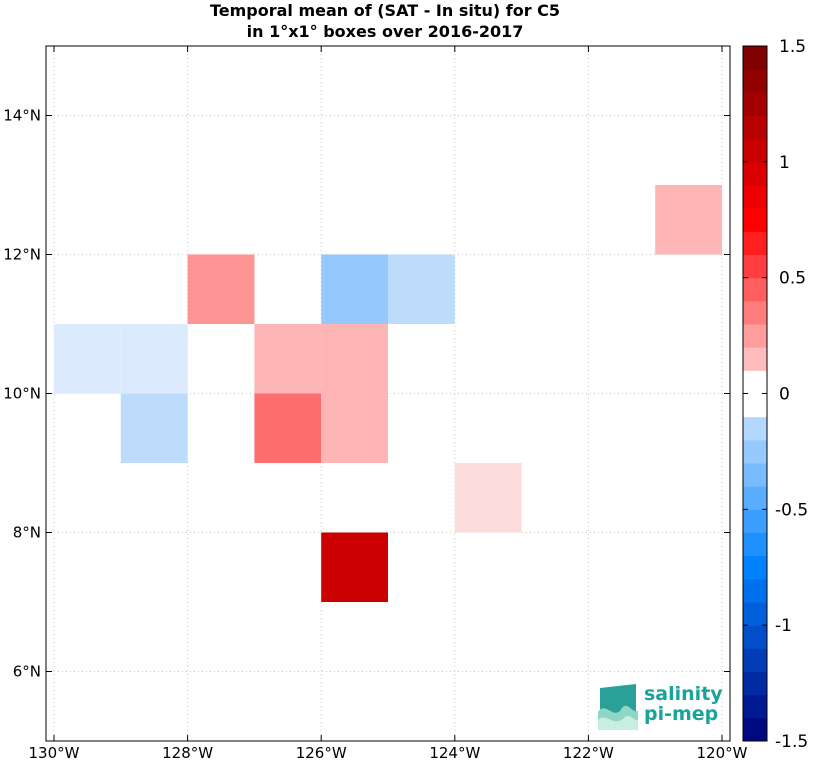 Image resolution: width=813 pixels, height=763 pixels. I want to click on colorbar-tick-label-3: 0, so click(784, 395).